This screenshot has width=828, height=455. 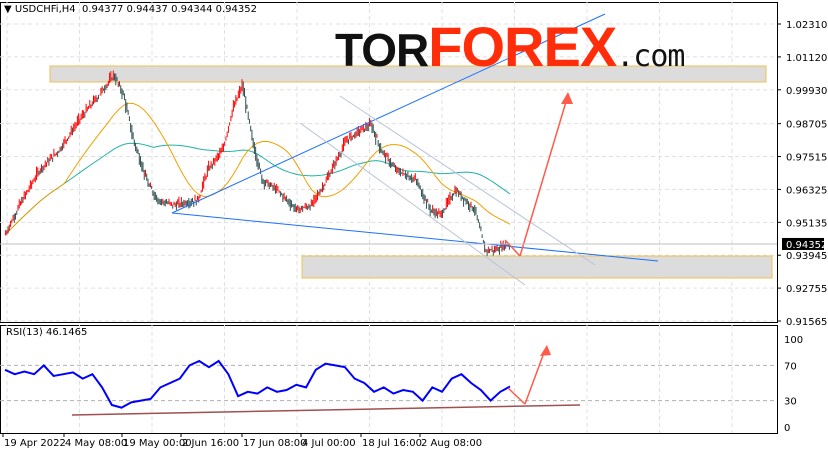 What do you see at coordinates (102, 9) in the screenshot?
I see `ohlc-open: 0.94377` at bounding box center [102, 9].